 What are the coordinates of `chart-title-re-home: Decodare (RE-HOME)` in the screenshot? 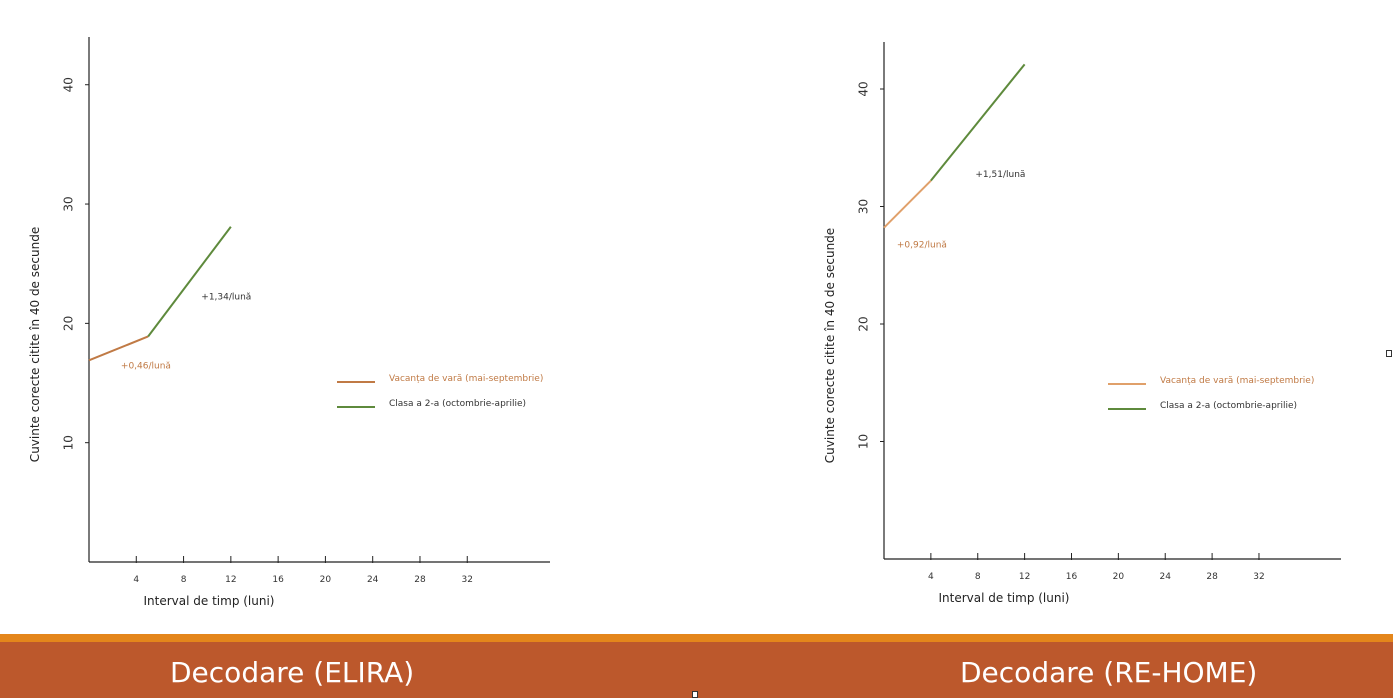 It's located at (1109, 672).